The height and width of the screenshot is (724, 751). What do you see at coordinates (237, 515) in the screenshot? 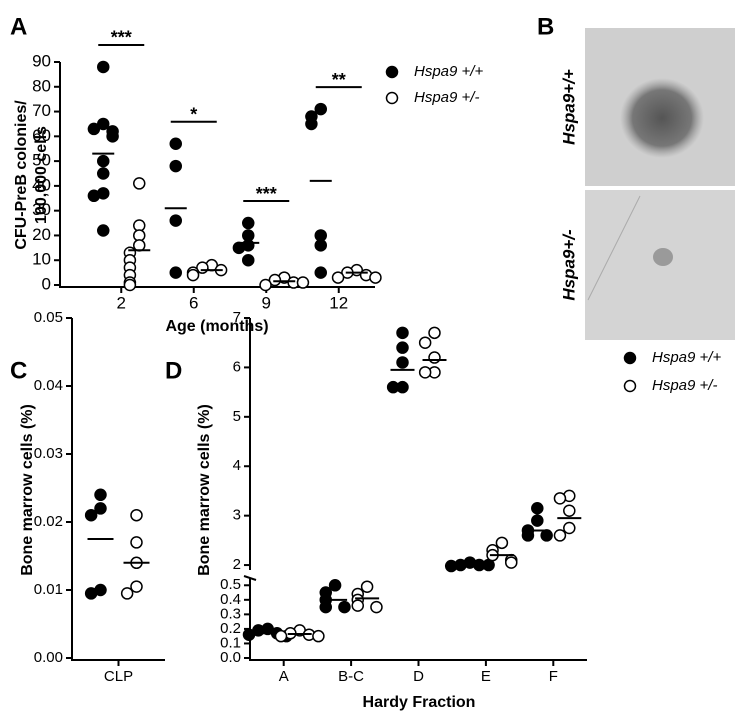
I see `y-tick-label: 3` at bounding box center [237, 515].